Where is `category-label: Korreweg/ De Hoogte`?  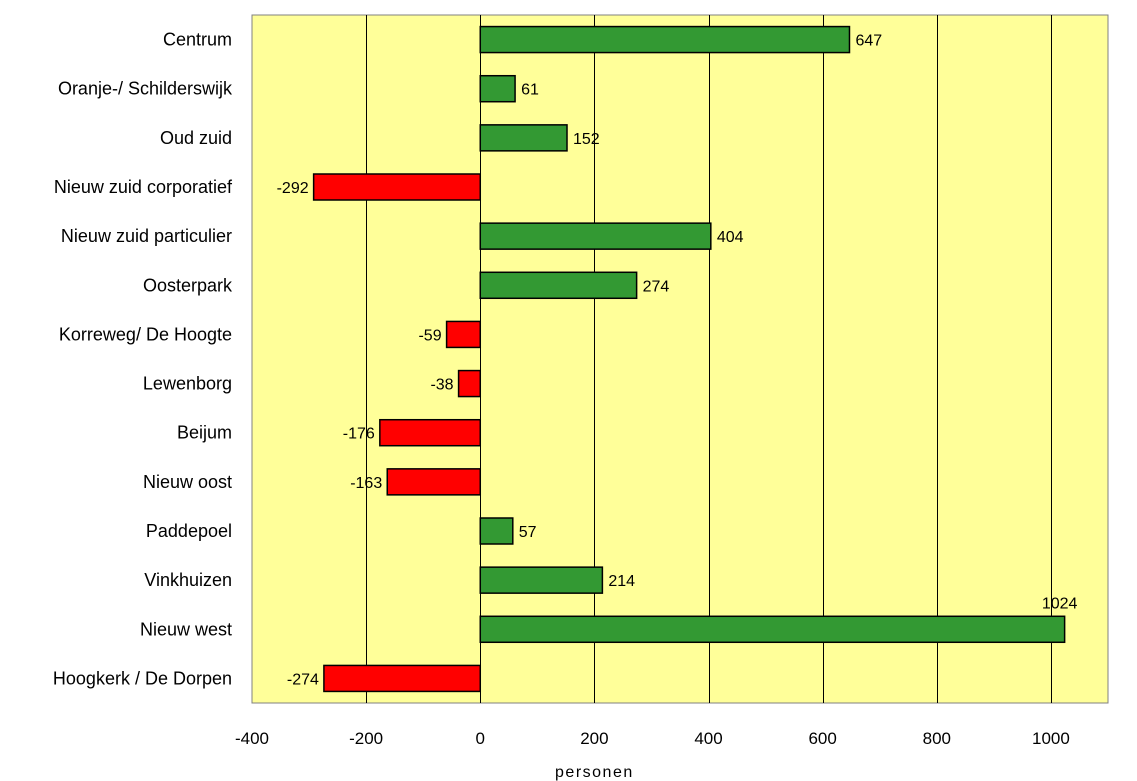 category-label: Korreweg/ De Hoogte is located at coordinates (145, 334).